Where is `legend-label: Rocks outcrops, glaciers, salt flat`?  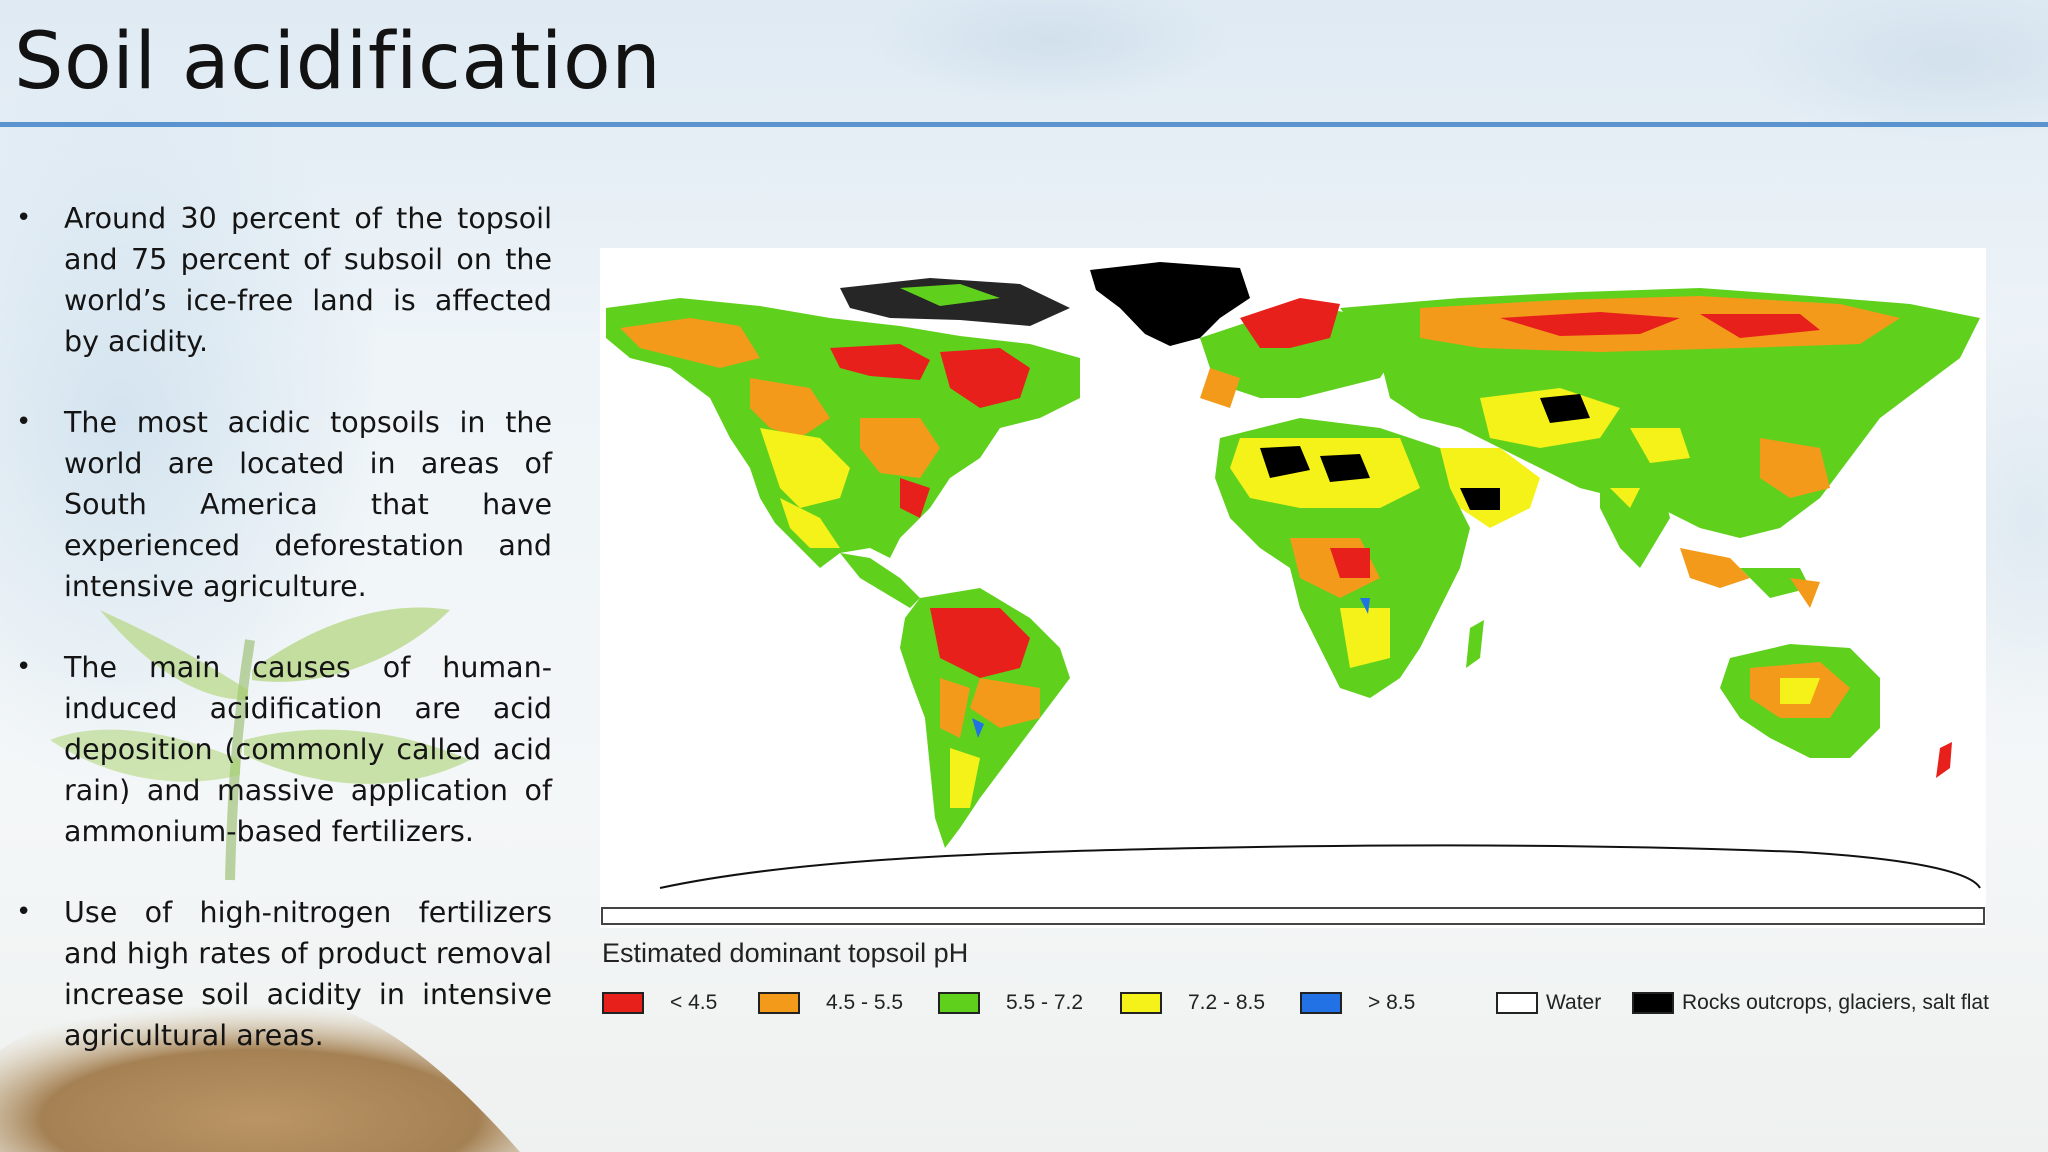 legend-label: Rocks outcrops, glaciers, salt flat is located at coordinates (1835, 1002).